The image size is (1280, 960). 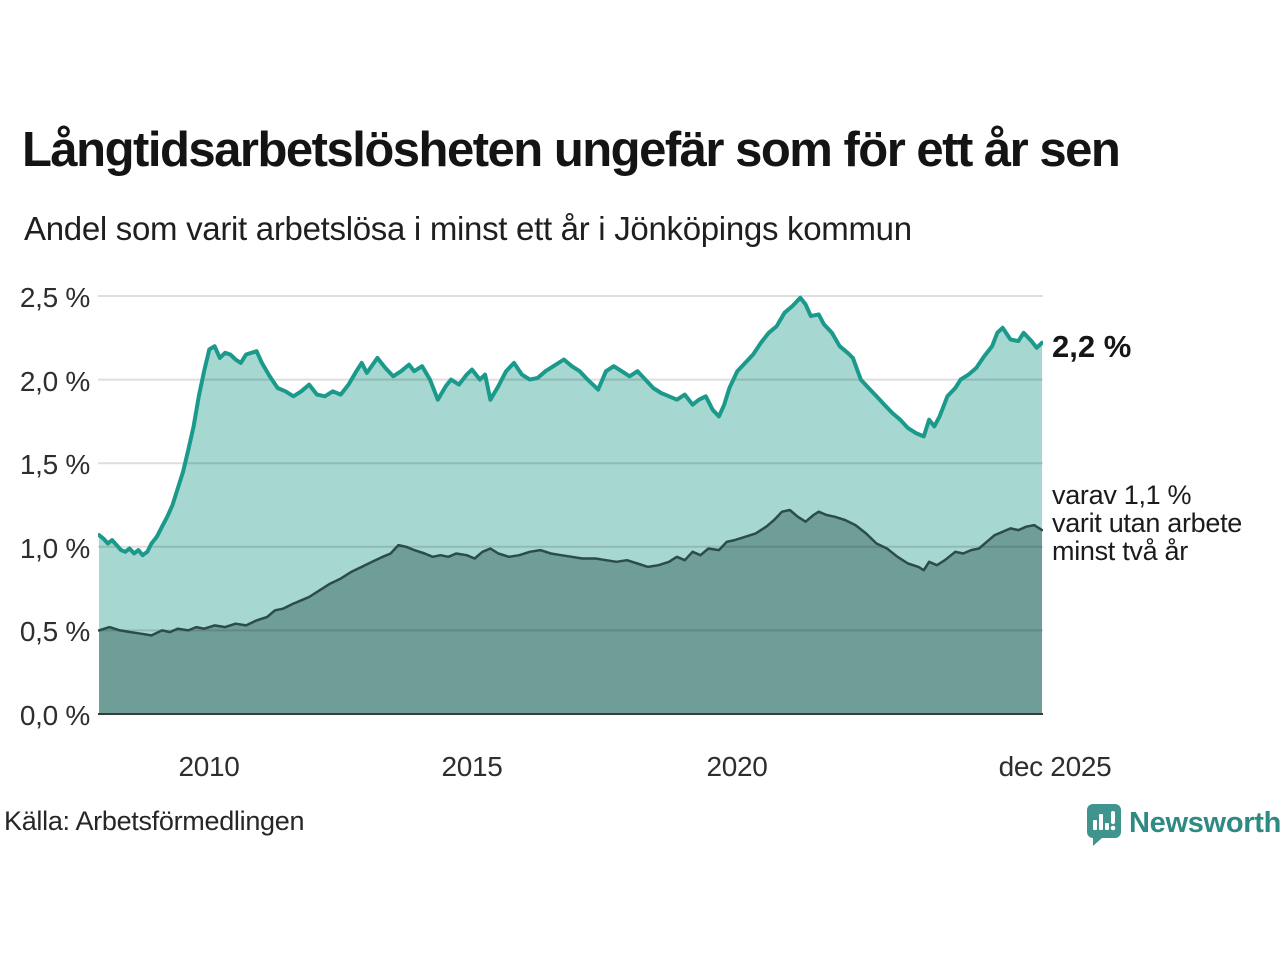 What do you see at coordinates (1092, 346) in the screenshot?
I see `series-total-end-value: 2,2 %` at bounding box center [1092, 346].